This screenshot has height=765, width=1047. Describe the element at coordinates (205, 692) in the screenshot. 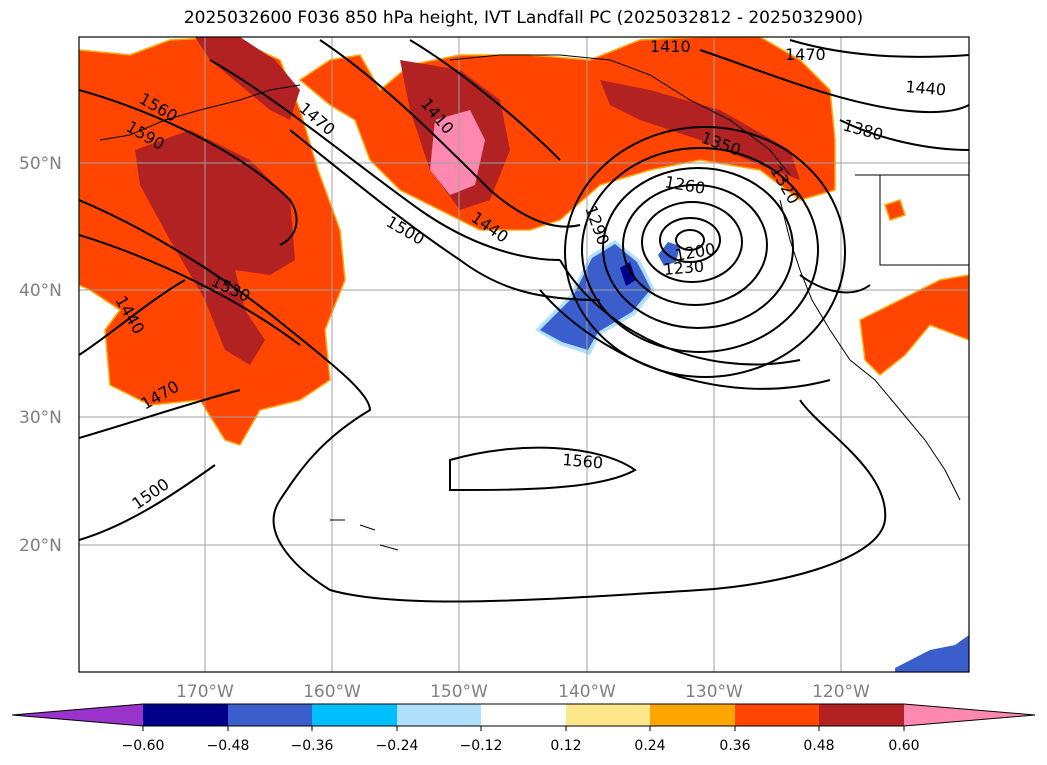

I see `lon-tick-label: 170°W` at that location.